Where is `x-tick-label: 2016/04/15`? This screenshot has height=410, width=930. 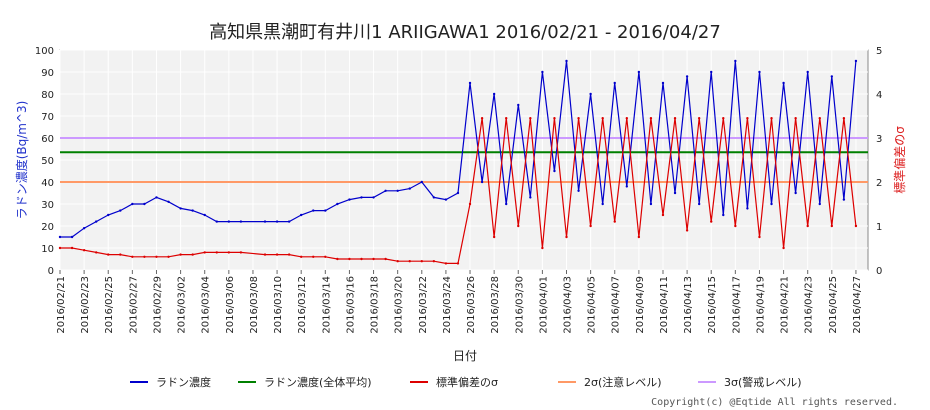 x-tick-label: 2016/04/15 is located at coordinates (712, 305).